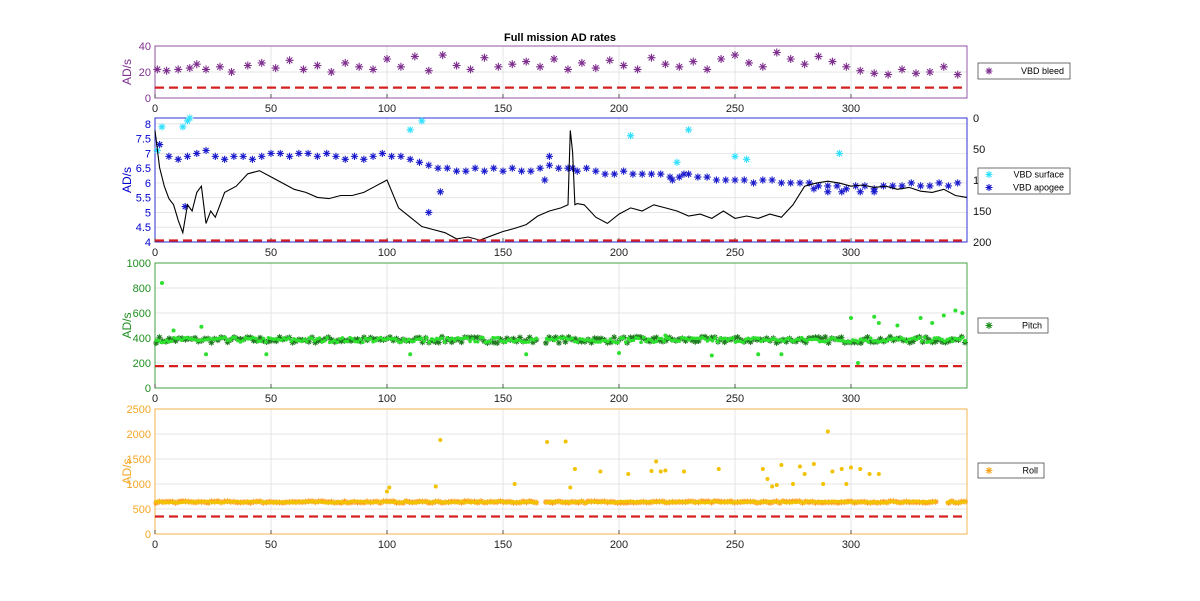 The width and height of the screenshot is (1200, 601). What do you see at coordinates (1038, 188) in the screenshot?
I see `legend-label: VBD apogee` at bounding box center [1038, 188].